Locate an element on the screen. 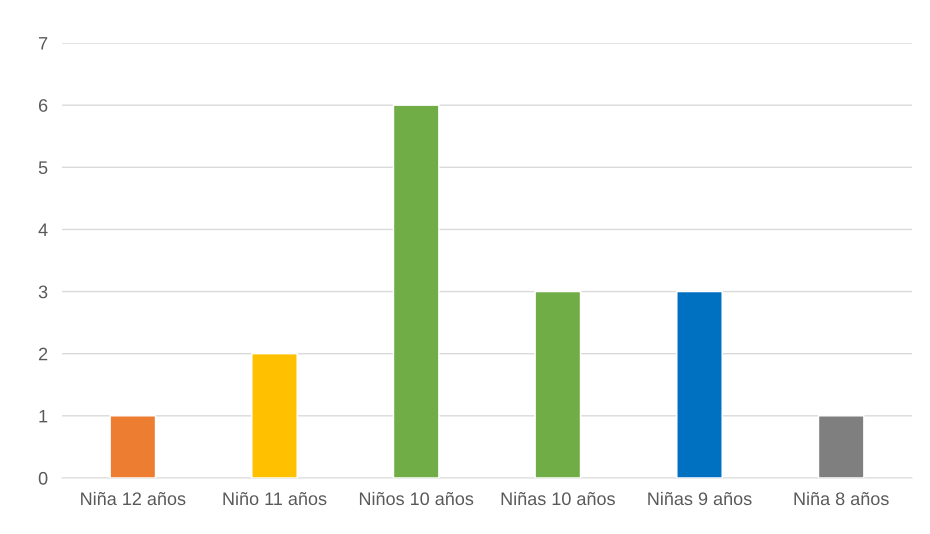 This screenshot has height=534, width=930. x-tick-label: Niñas 10 años is located at coordinates (558, 499).